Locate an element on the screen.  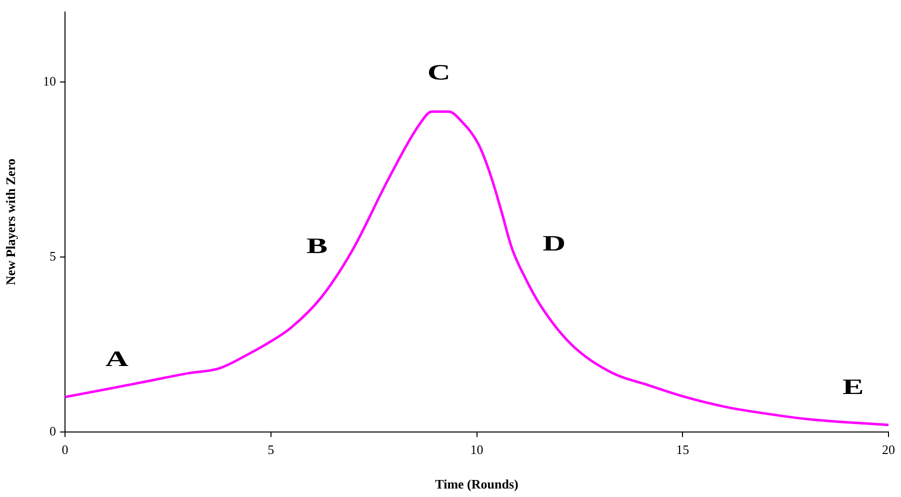
x-tick-label: 0 is located at coordinates (65, 450).